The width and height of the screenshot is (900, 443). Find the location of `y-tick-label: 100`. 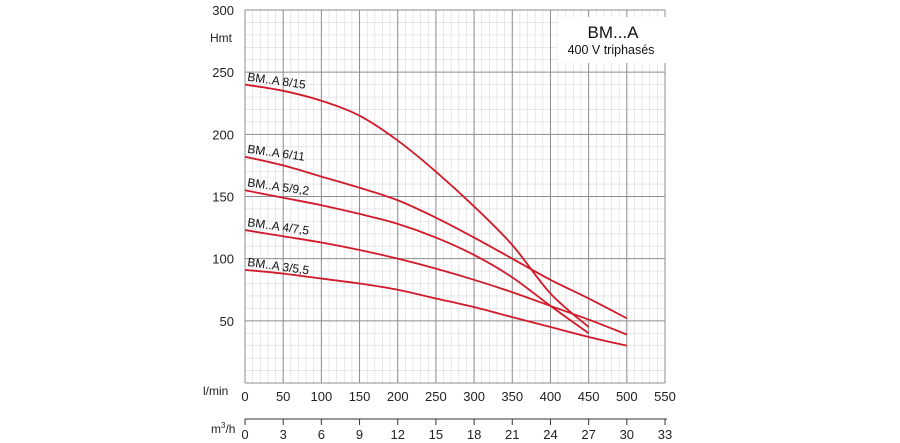

y-tick-label: 100 is located at coordinates (223, 259).